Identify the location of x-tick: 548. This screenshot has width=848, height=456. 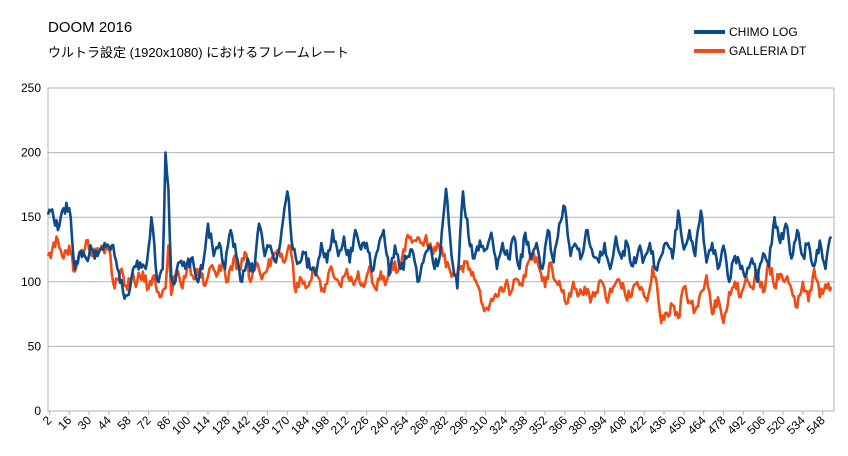
(816, 425).